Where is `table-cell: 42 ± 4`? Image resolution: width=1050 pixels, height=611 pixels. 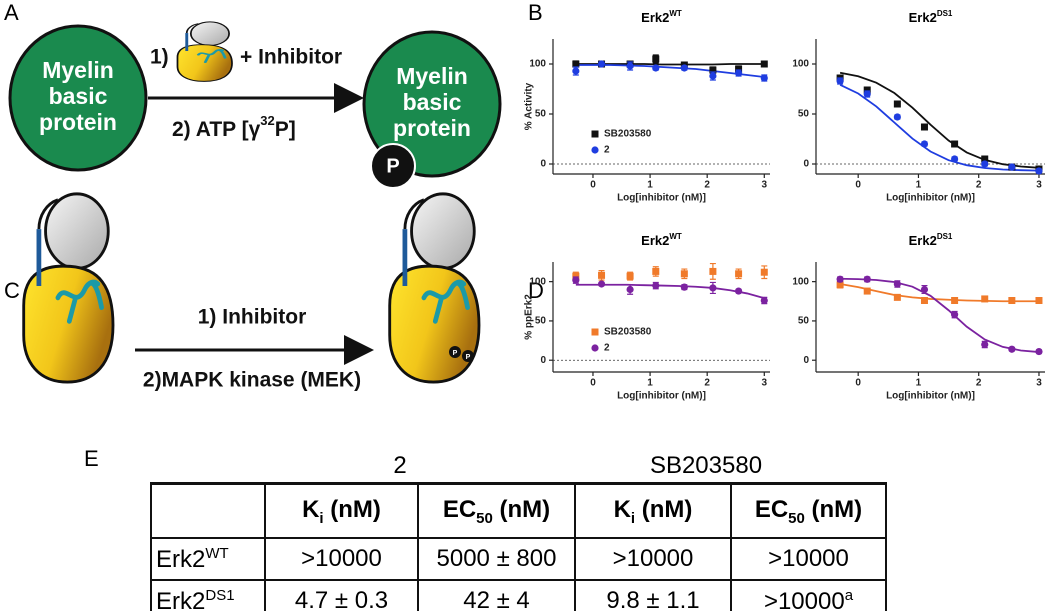
table-cell: 42 ± 4 is located at coordinates (496, 595).